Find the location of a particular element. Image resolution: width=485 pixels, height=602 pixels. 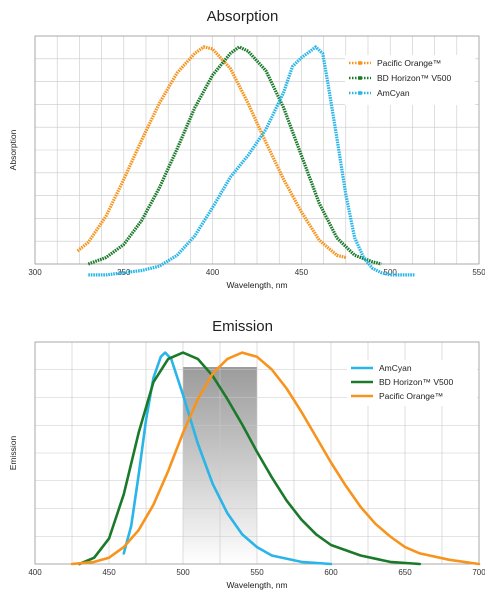

chart-title: Emission is located at coordinates (242, 326).